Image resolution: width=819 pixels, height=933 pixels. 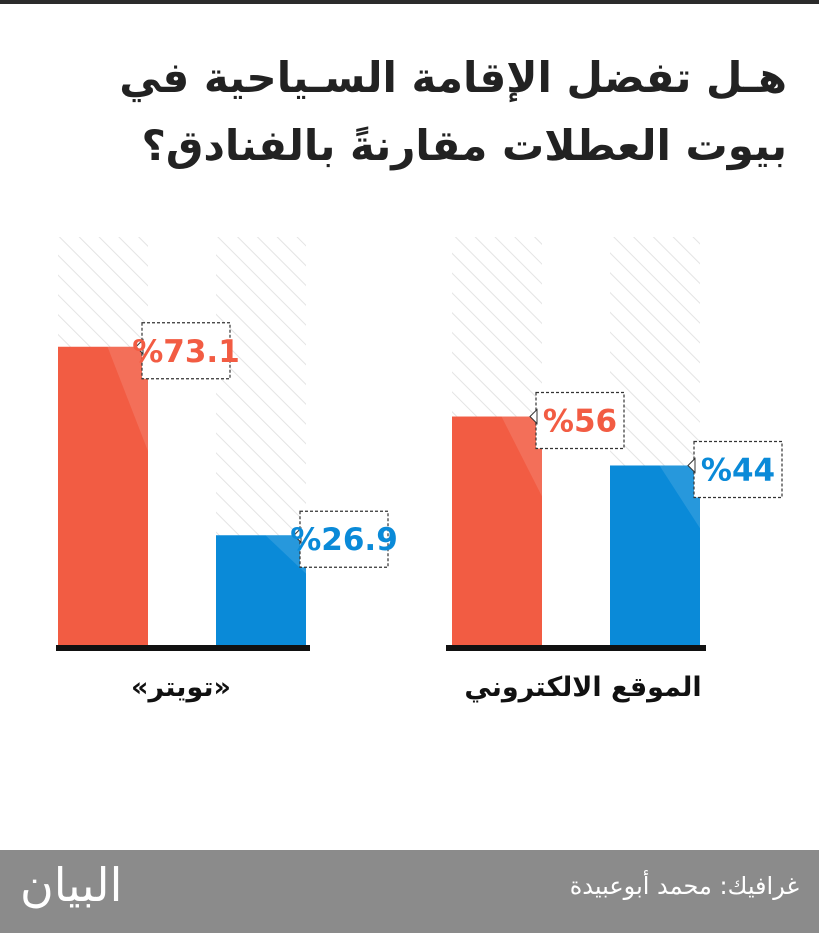 What do you see at coordinates (183, 648) in the screenshot?
I see `axis-baseline-twitter` at bounding box center [183, 648].